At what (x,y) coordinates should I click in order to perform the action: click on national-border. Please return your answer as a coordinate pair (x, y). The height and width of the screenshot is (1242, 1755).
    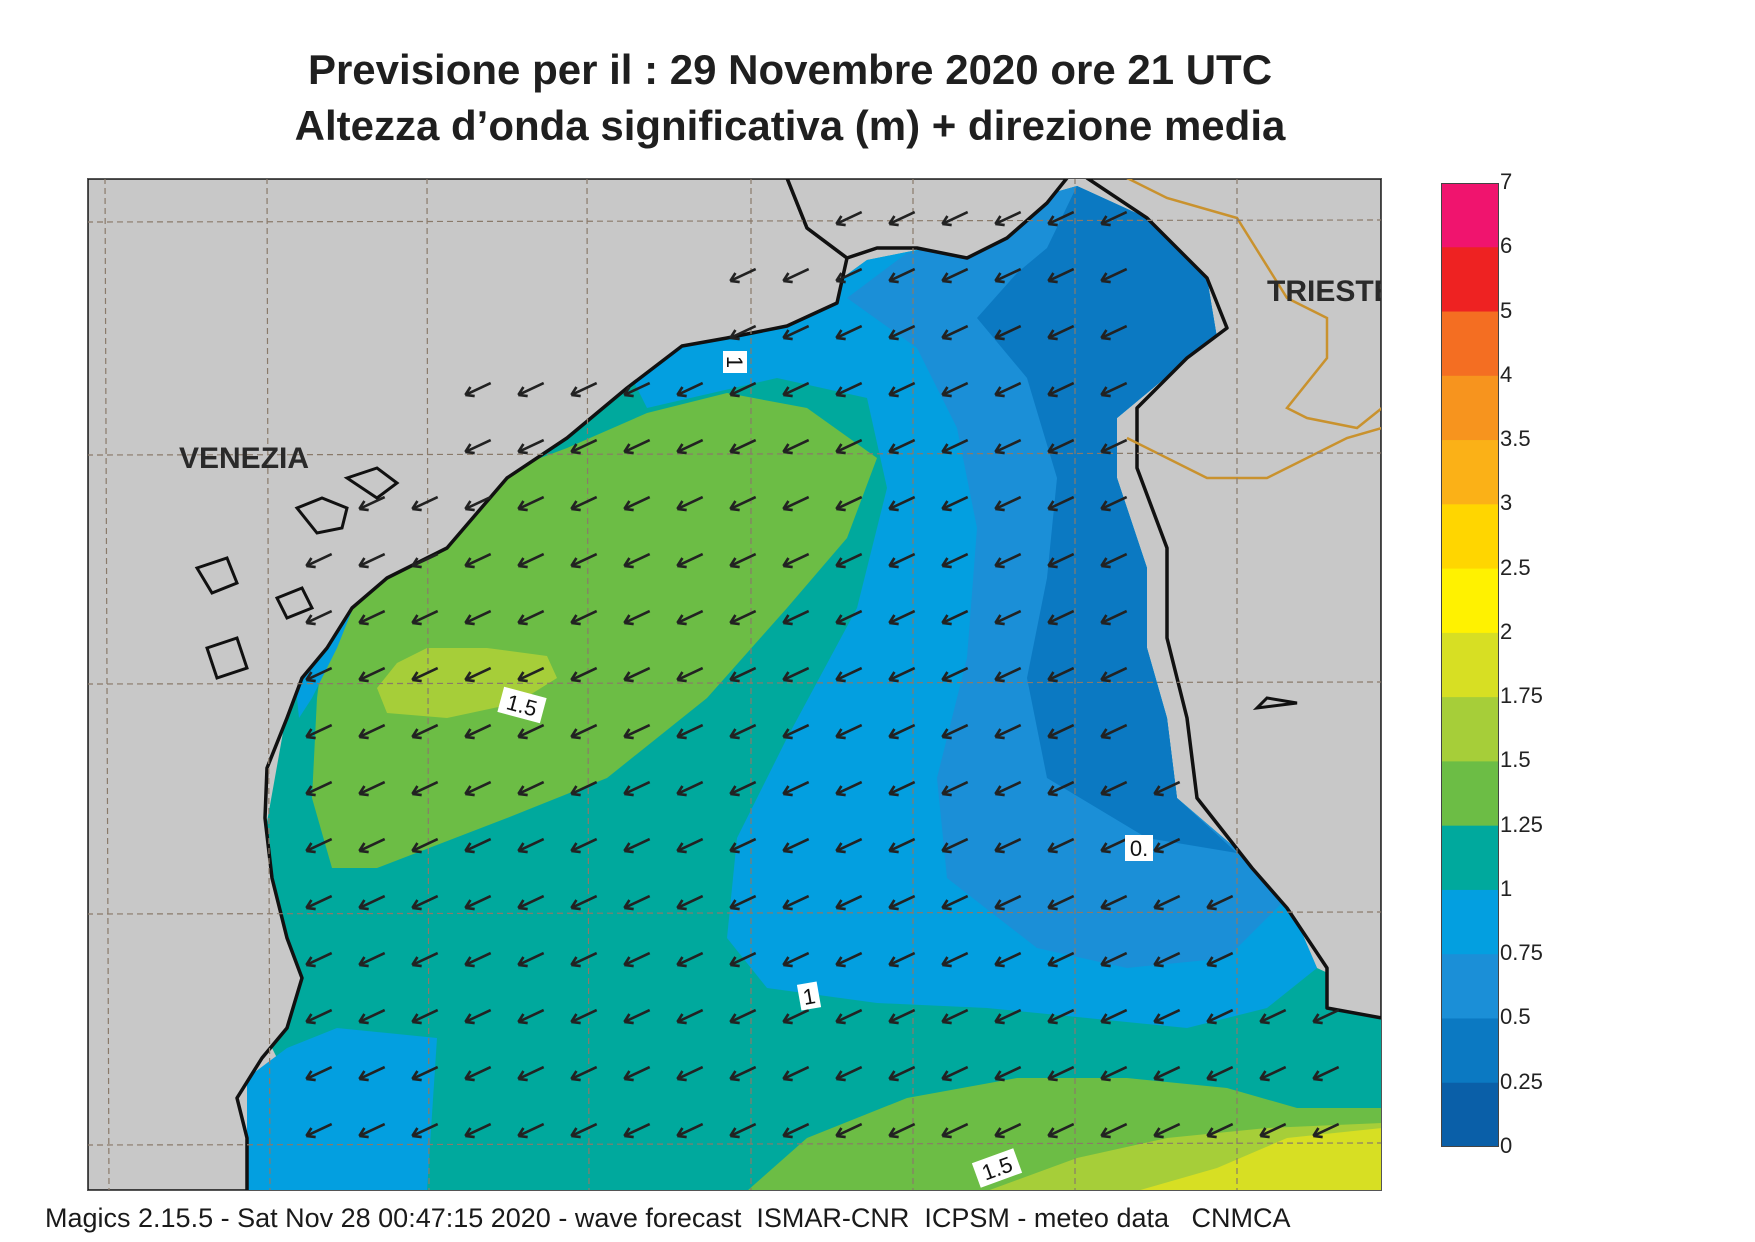
    Looking at the image, I should click on (1254, 329).